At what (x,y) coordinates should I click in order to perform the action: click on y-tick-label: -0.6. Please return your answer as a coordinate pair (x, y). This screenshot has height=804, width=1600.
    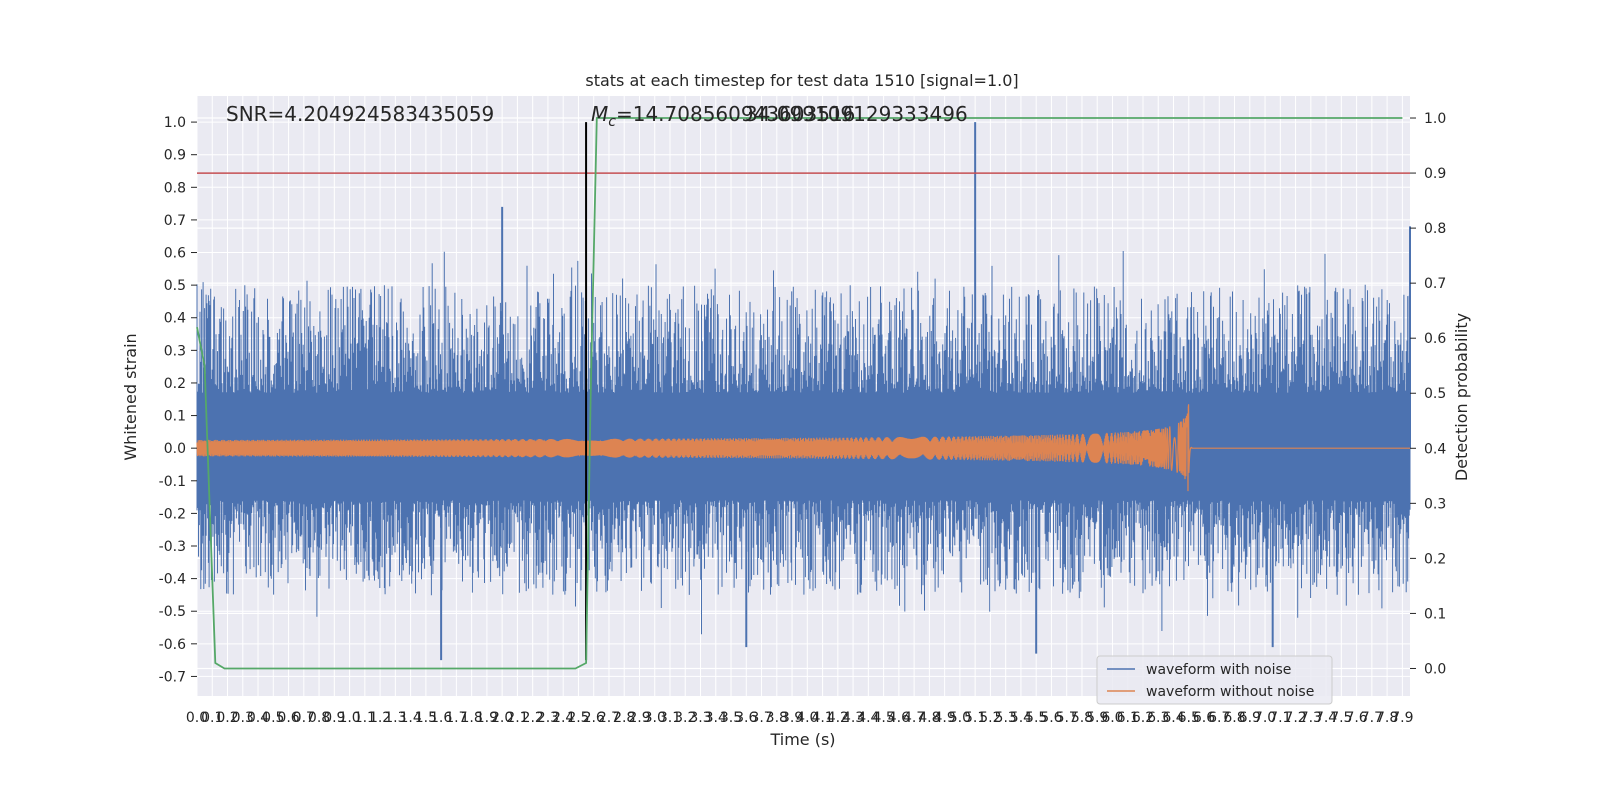
    Looking at the image, I should click on (172, 645).